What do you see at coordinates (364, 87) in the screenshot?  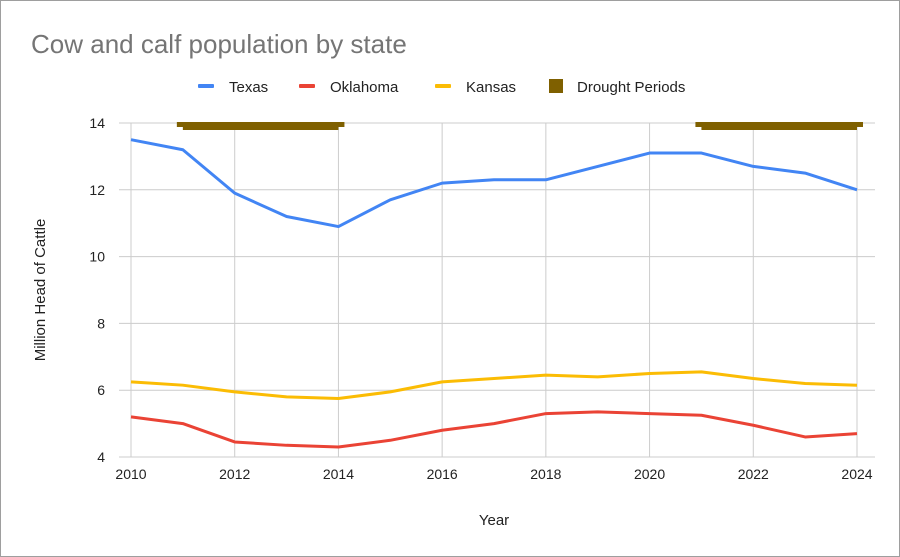 I see `legend-label: Oklahoma` at bounding box center [364, 87].